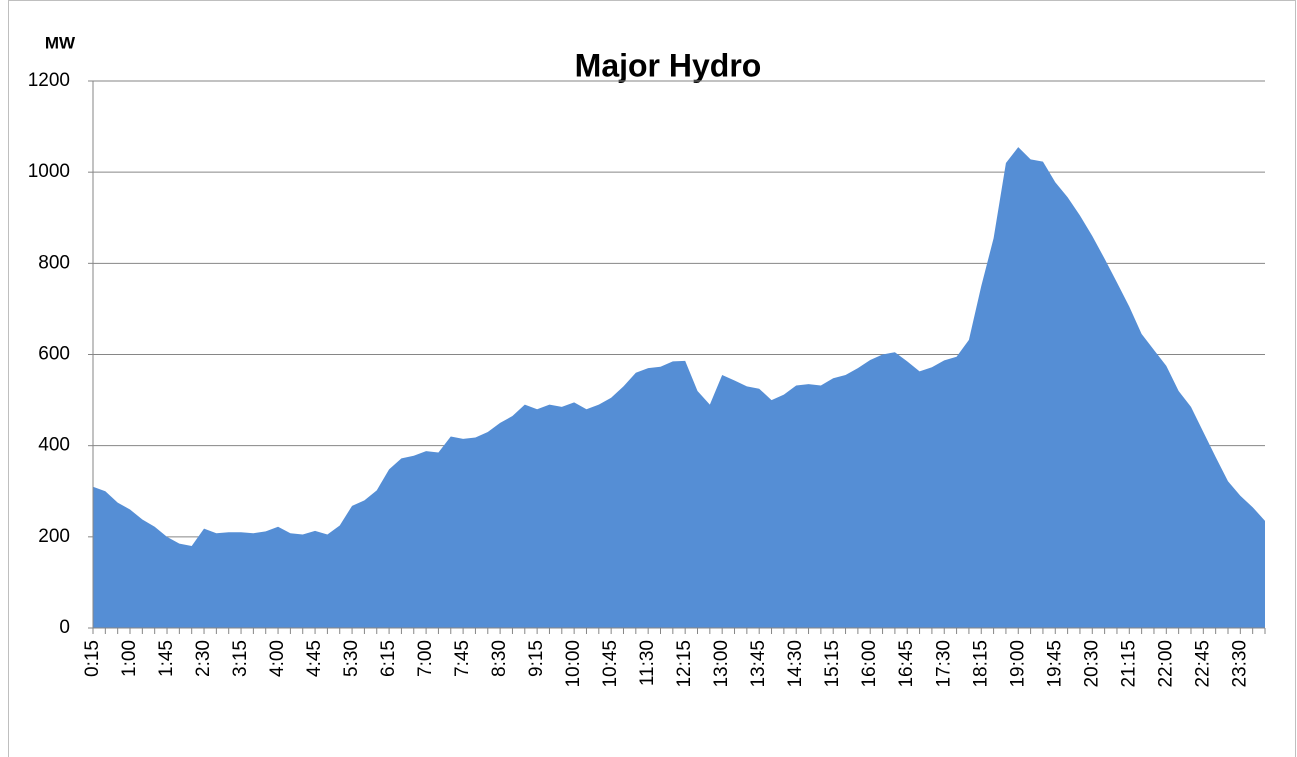 This screenshot has height=757, width=1297. I want to click on x-tick-label: 6:15, so click(388, 658).